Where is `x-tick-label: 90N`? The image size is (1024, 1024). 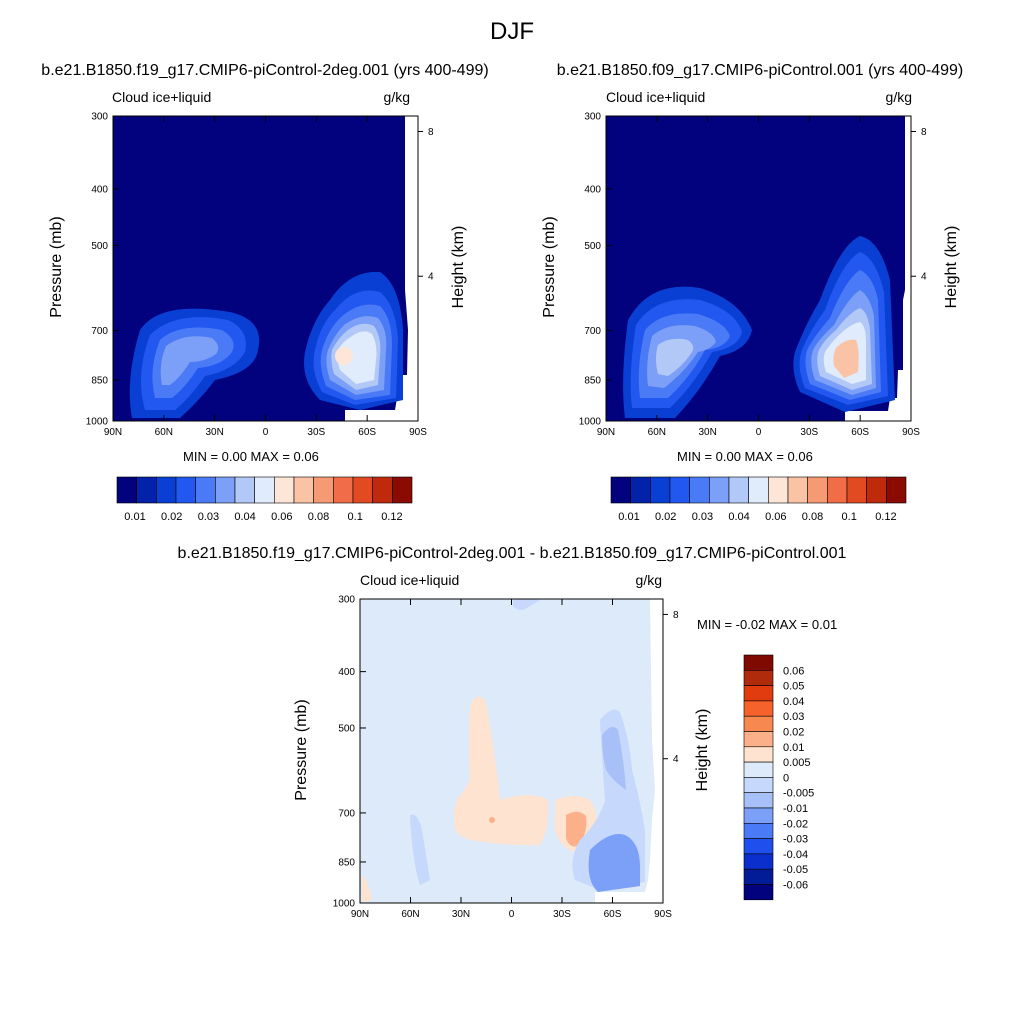
x-tick-label: 90N is located at coordinates (360, 914).